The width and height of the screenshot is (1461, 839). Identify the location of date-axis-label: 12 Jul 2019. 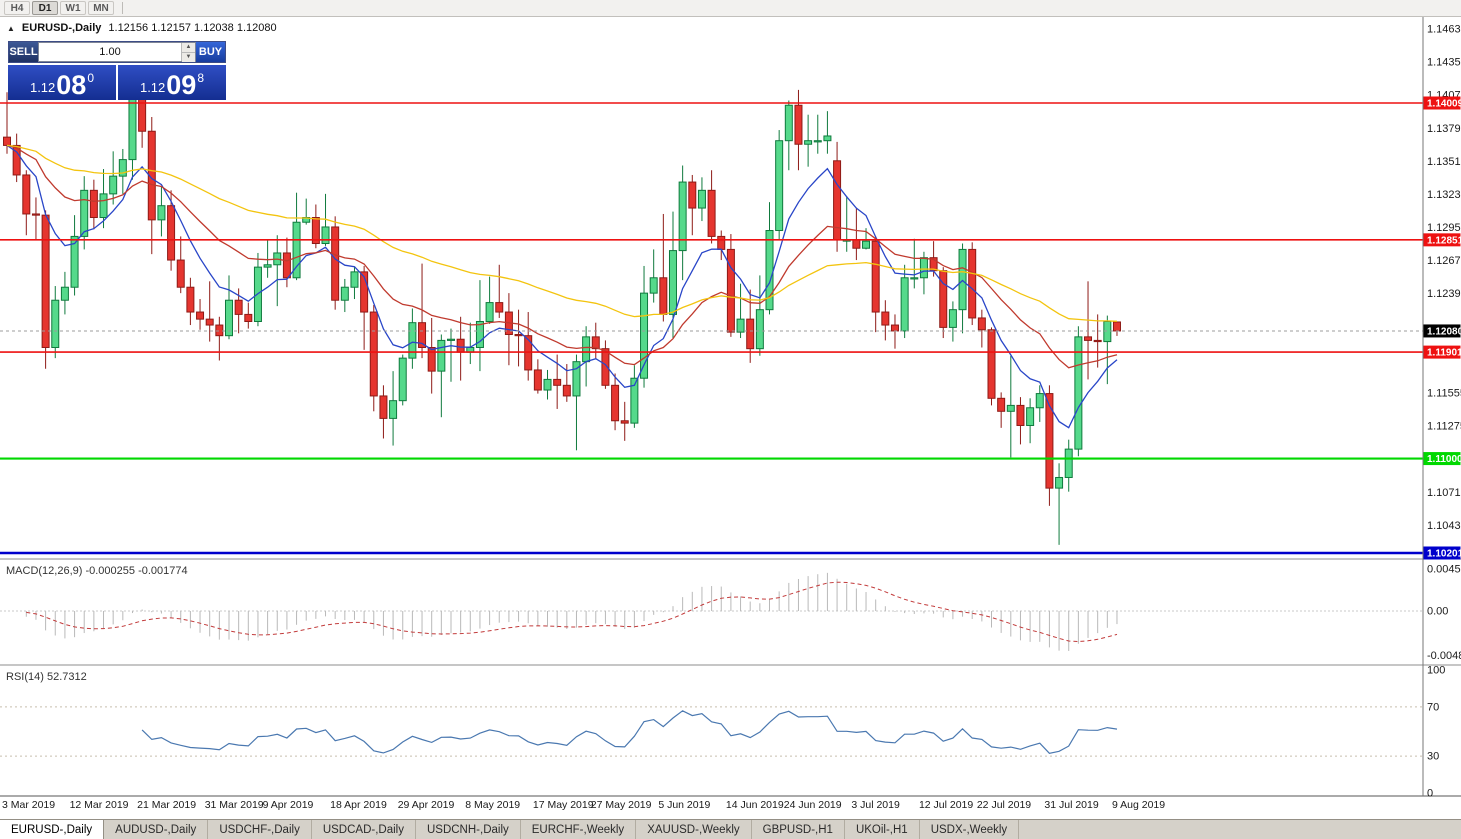
(946, 805).